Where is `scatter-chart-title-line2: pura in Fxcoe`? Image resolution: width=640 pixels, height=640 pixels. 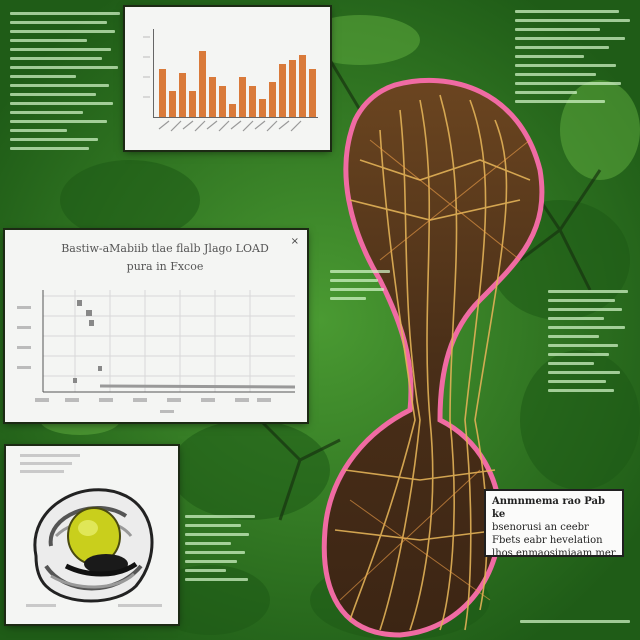
scatter-chart-title-line2: pura in Fxcoe is located at coordinates (165, 266).